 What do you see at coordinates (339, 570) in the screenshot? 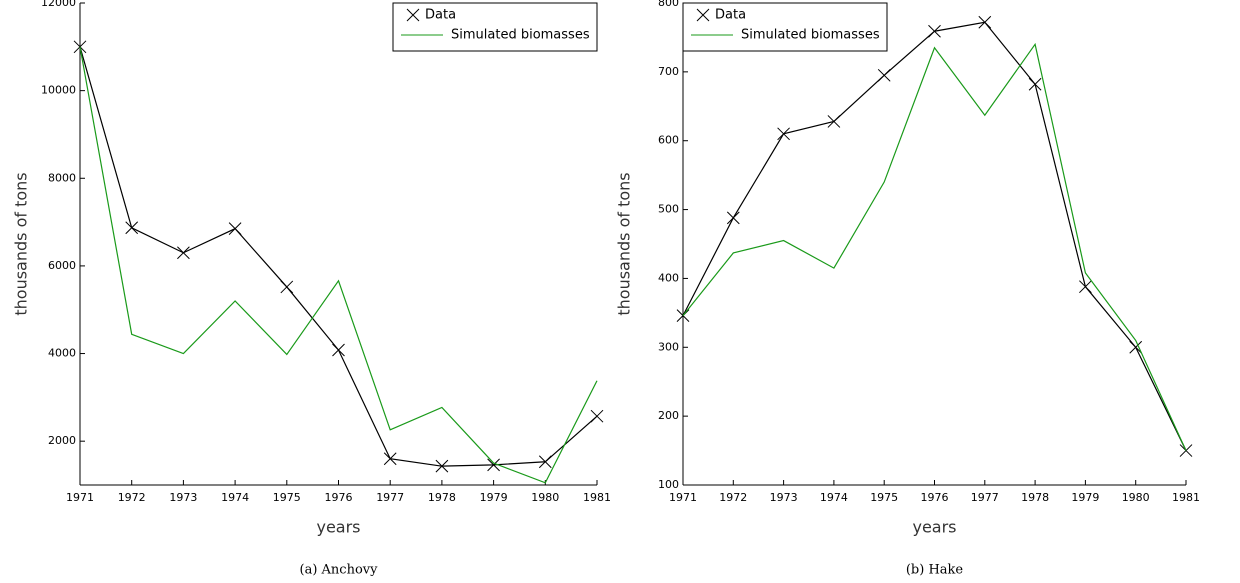
I see `caption: (a) Anchovy` at bounding box center [339, 570].